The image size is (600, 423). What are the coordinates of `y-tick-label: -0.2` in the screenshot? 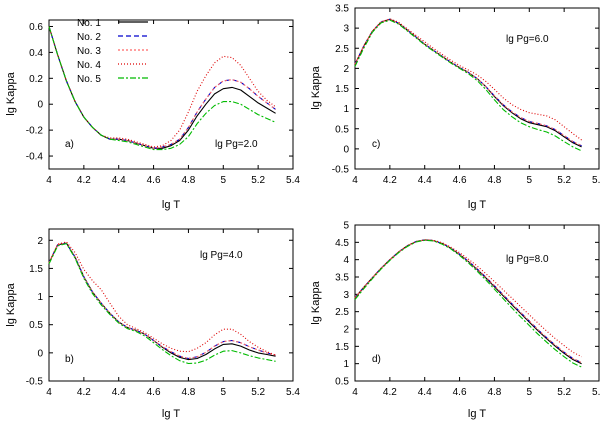 It's located at (35, 131).